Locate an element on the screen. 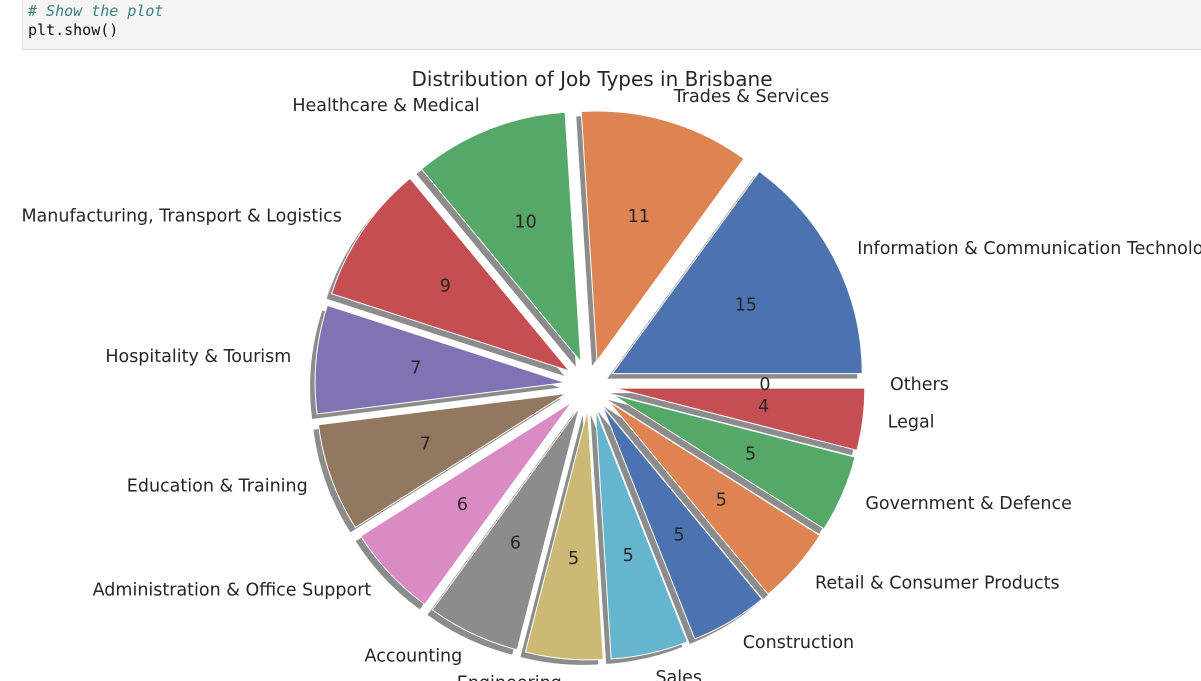 The image size is (1201, 681). category-label-trades-and-services: Trades & Services is located at coordinates (751, 97).